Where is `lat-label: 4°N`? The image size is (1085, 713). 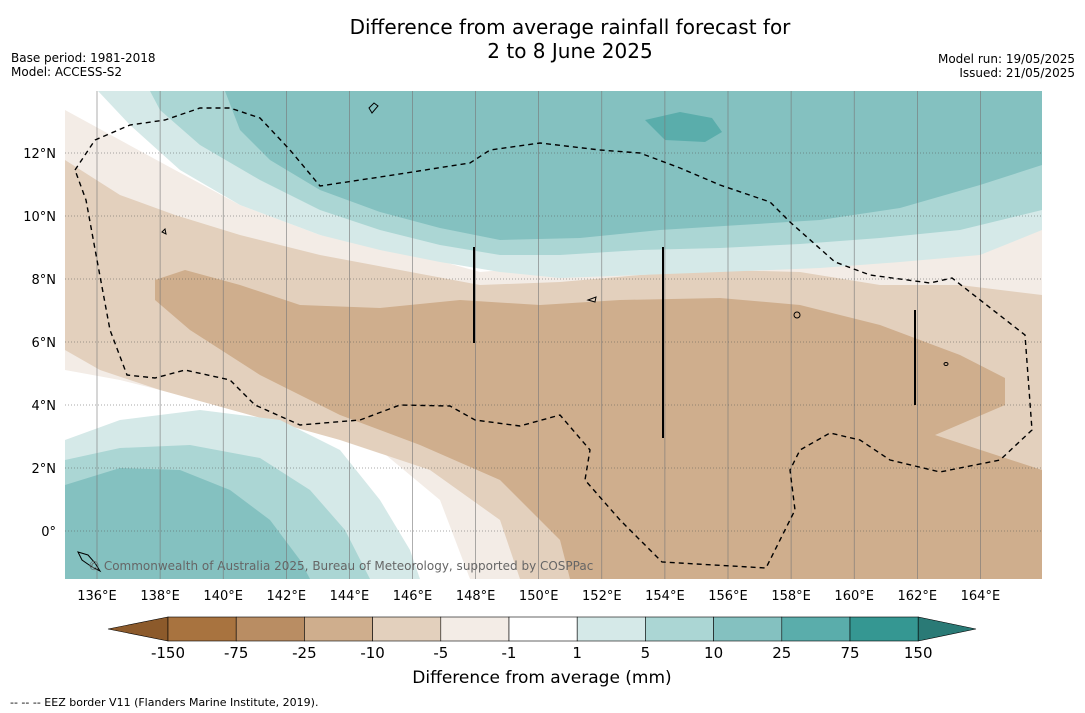
lat-label: 4°N is located at coordinates (44, 406).